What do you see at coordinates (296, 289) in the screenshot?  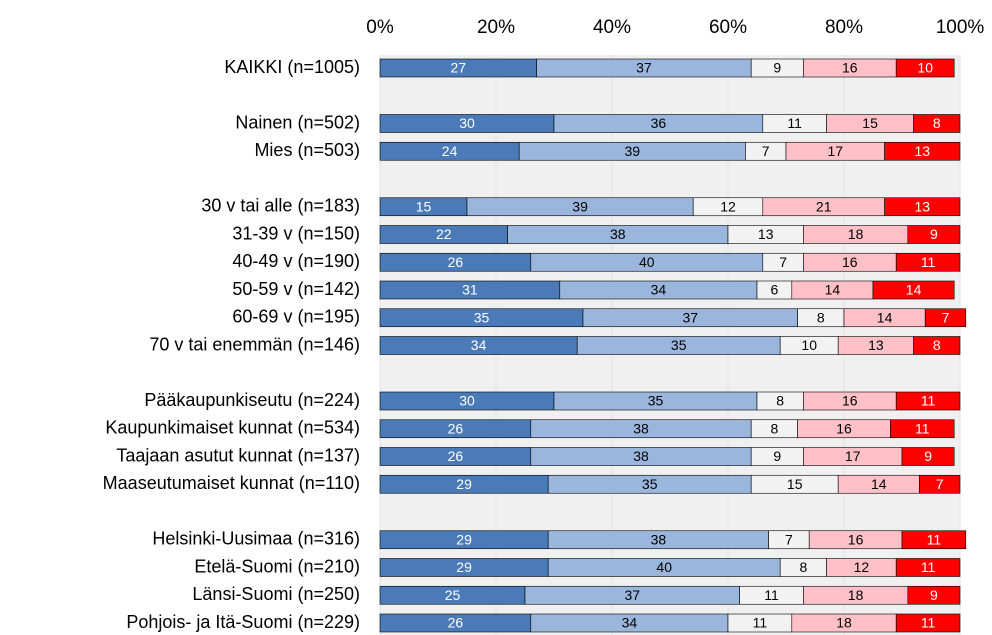 I see `category-label: 50-59 v (n=142)` at bounding box center [296, 289].